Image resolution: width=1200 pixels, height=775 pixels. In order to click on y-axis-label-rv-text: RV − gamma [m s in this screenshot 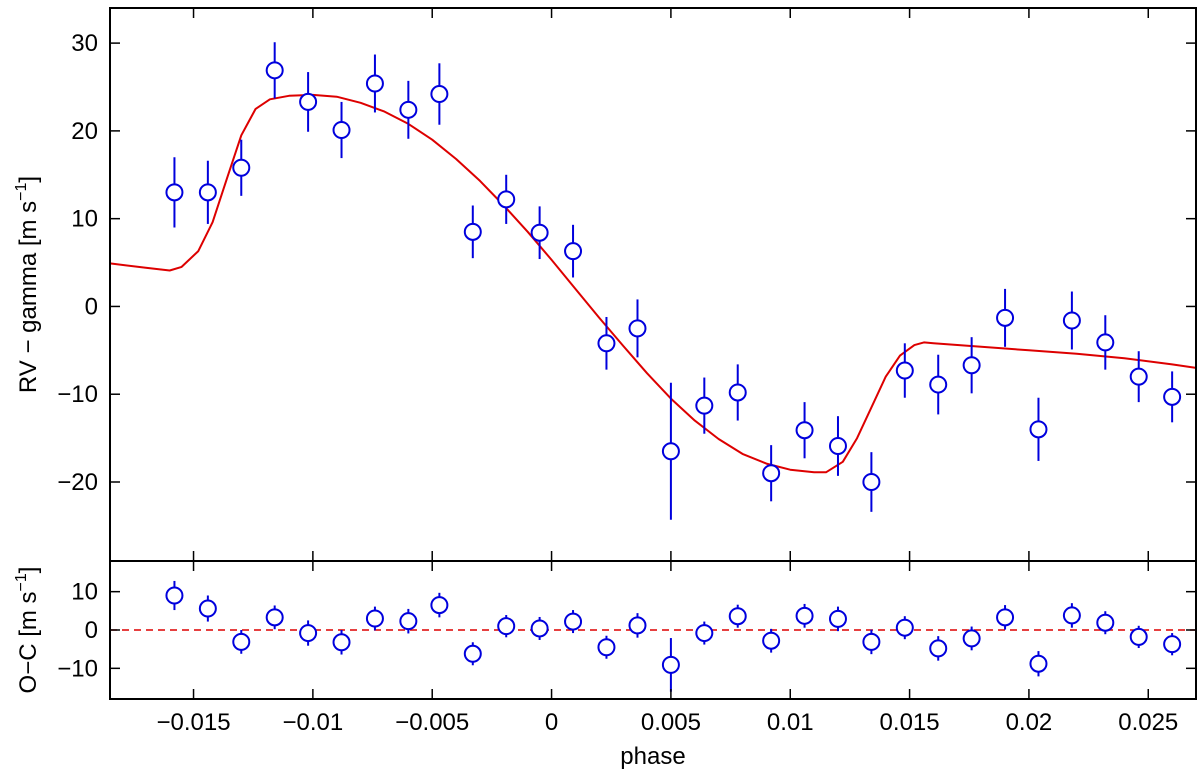, I will do `click(28, 297)`.